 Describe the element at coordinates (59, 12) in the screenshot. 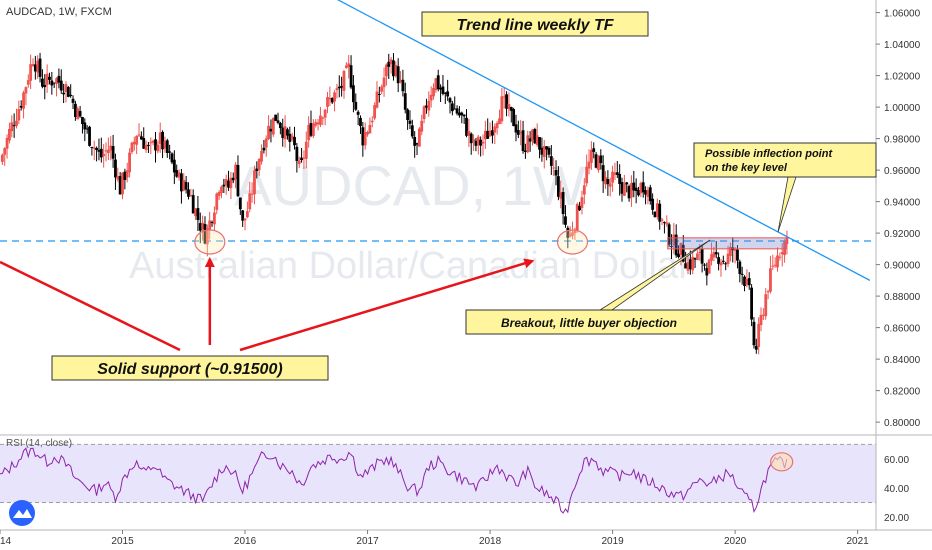

I see `symbol-header: AUDCAD, 1W, FXCM` at that location.